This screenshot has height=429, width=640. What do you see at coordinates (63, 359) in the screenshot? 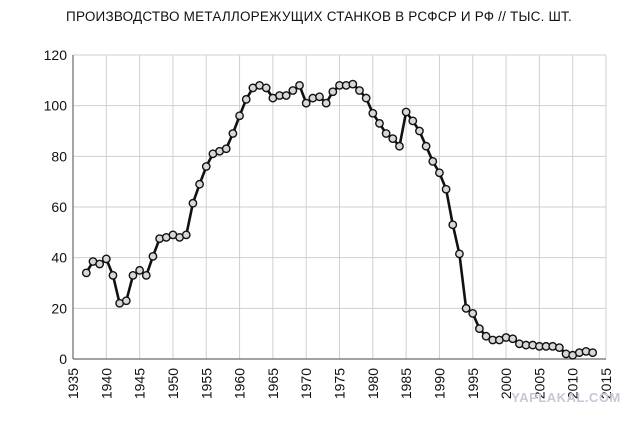
I see `y-tick-label: 0` at bounding box center [63, 359].